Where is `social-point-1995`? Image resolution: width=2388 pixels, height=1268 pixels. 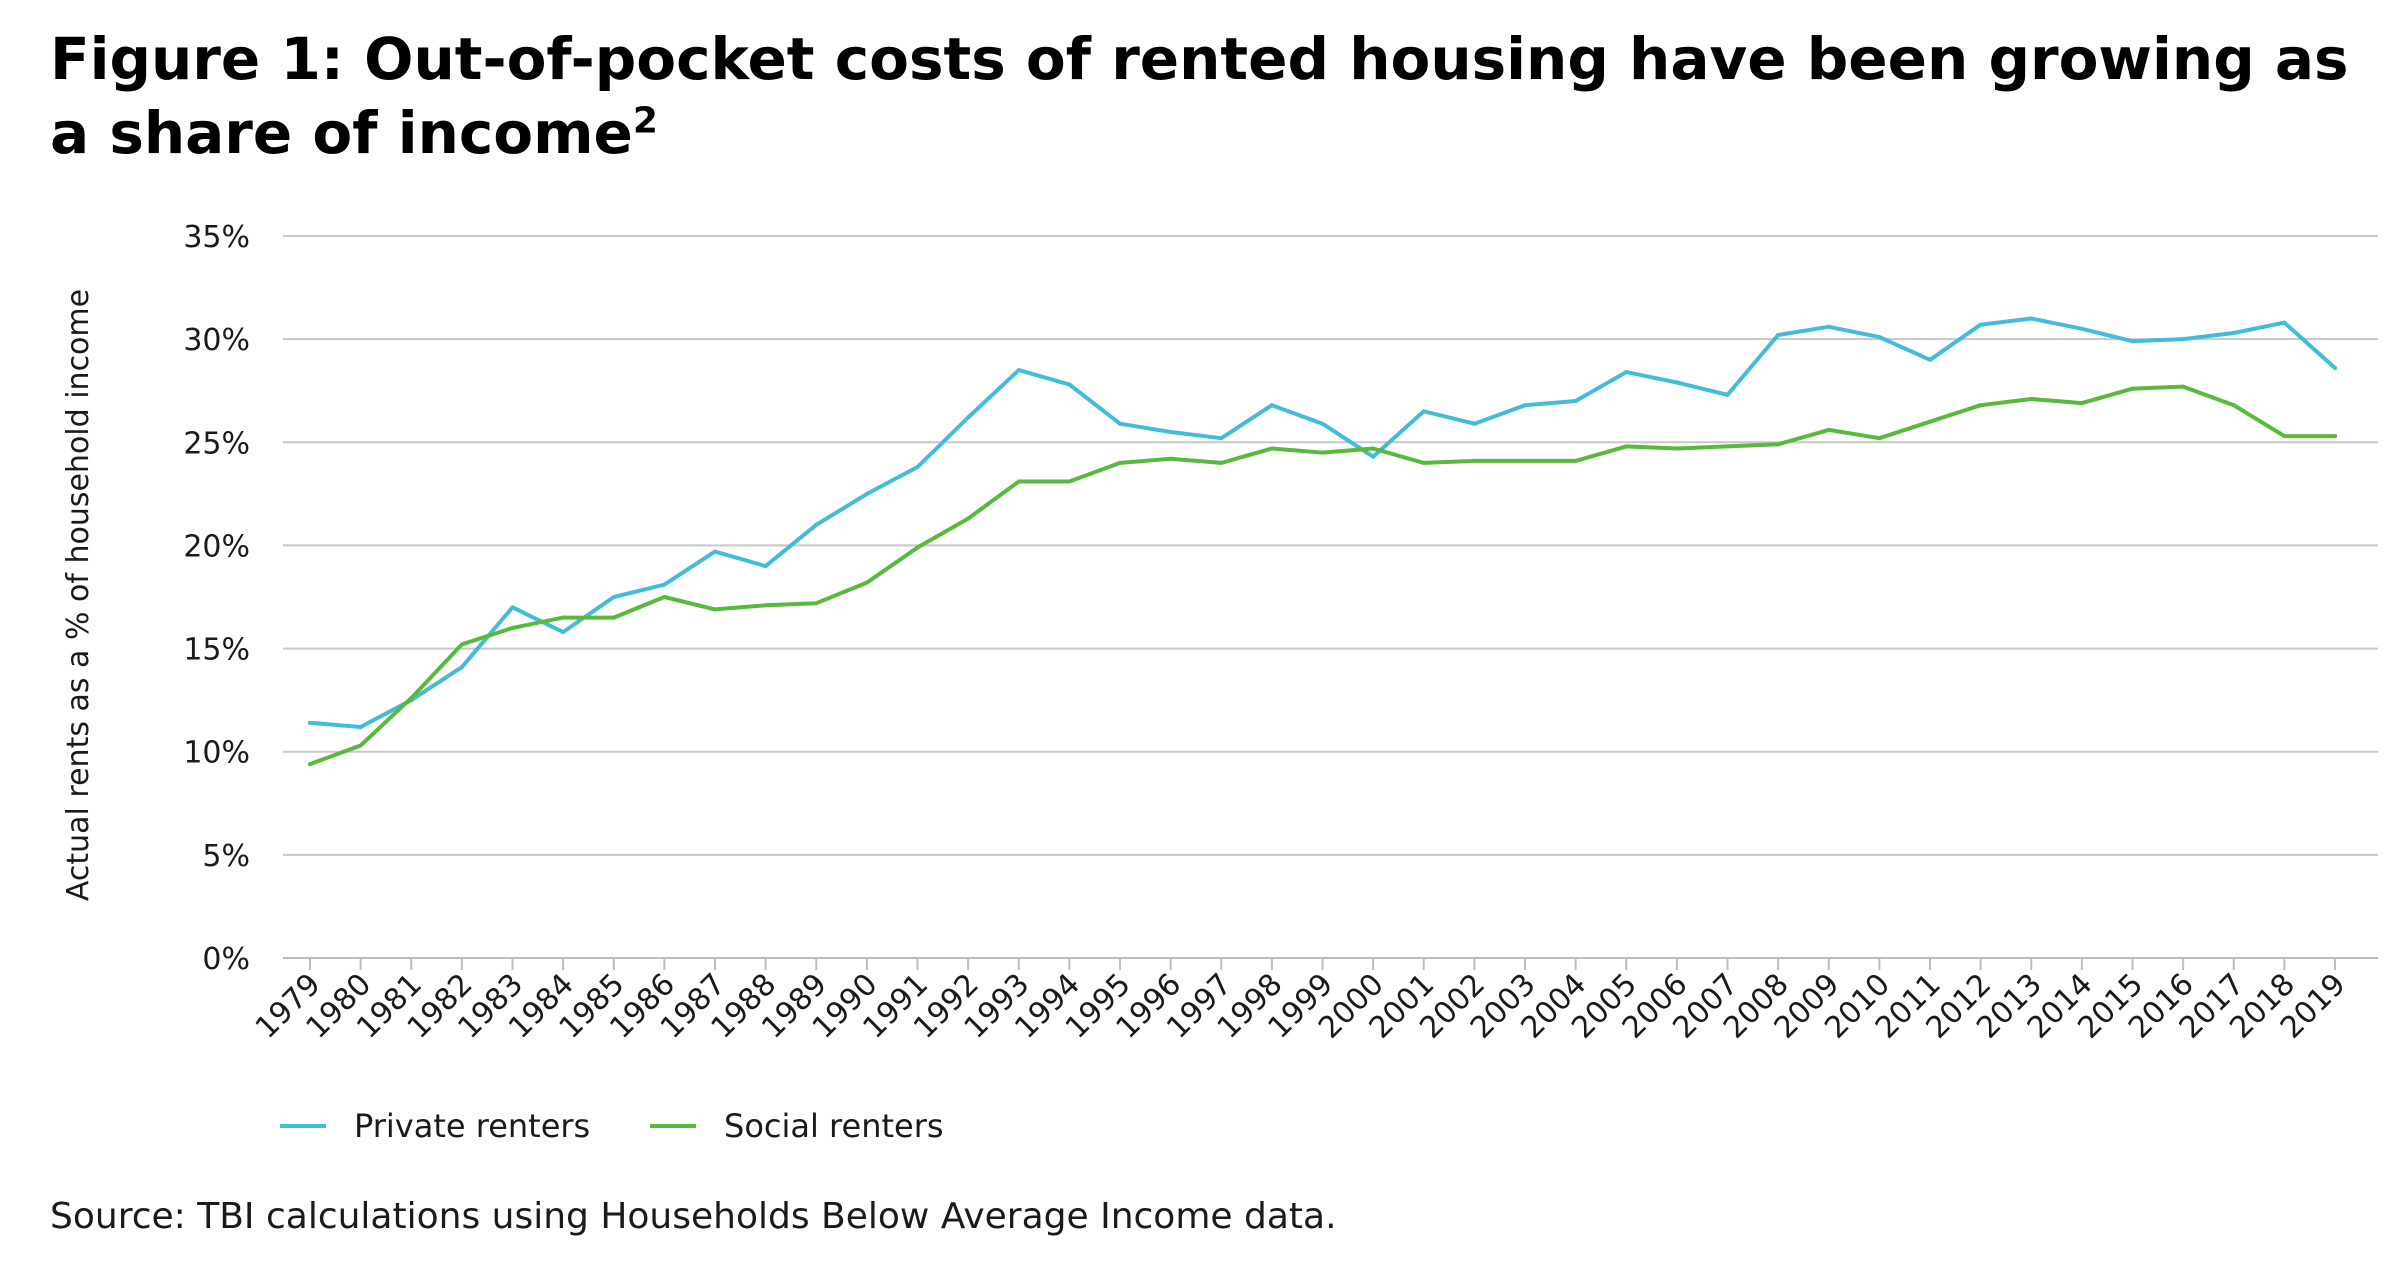 social-point-1995 is located at coordinates (1120, 462).